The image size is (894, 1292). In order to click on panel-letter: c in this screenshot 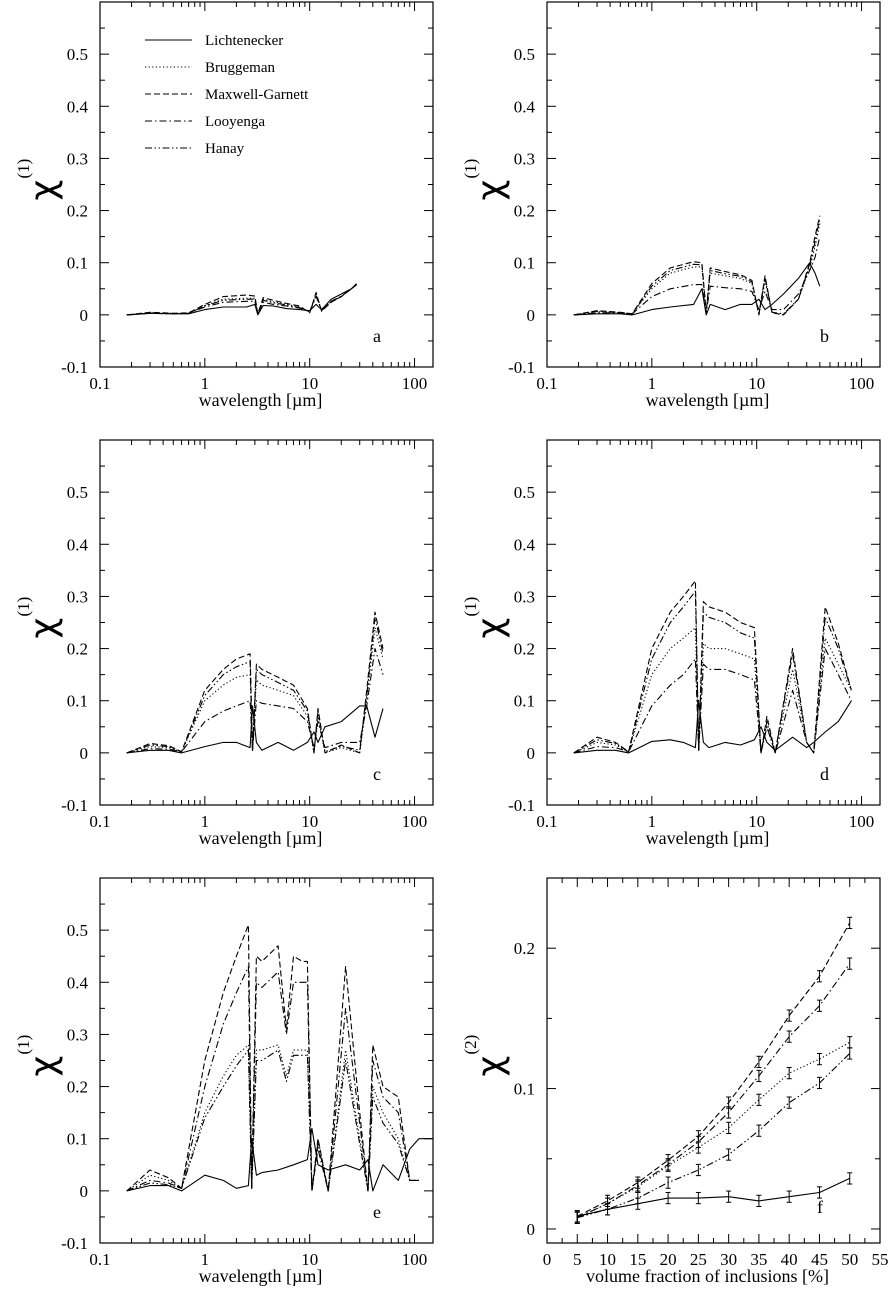, I will do `click(377, 774)`.